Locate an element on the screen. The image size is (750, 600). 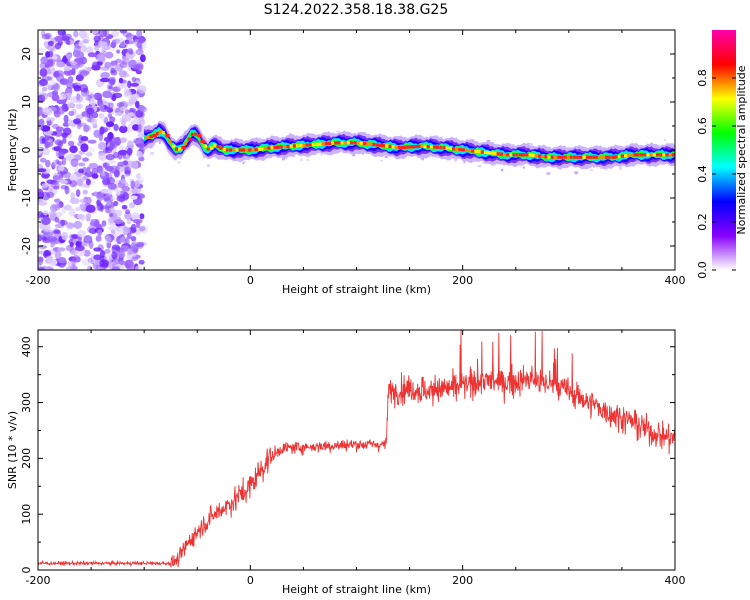
y-tick-label: 20 is located at coordinates (26, 54).